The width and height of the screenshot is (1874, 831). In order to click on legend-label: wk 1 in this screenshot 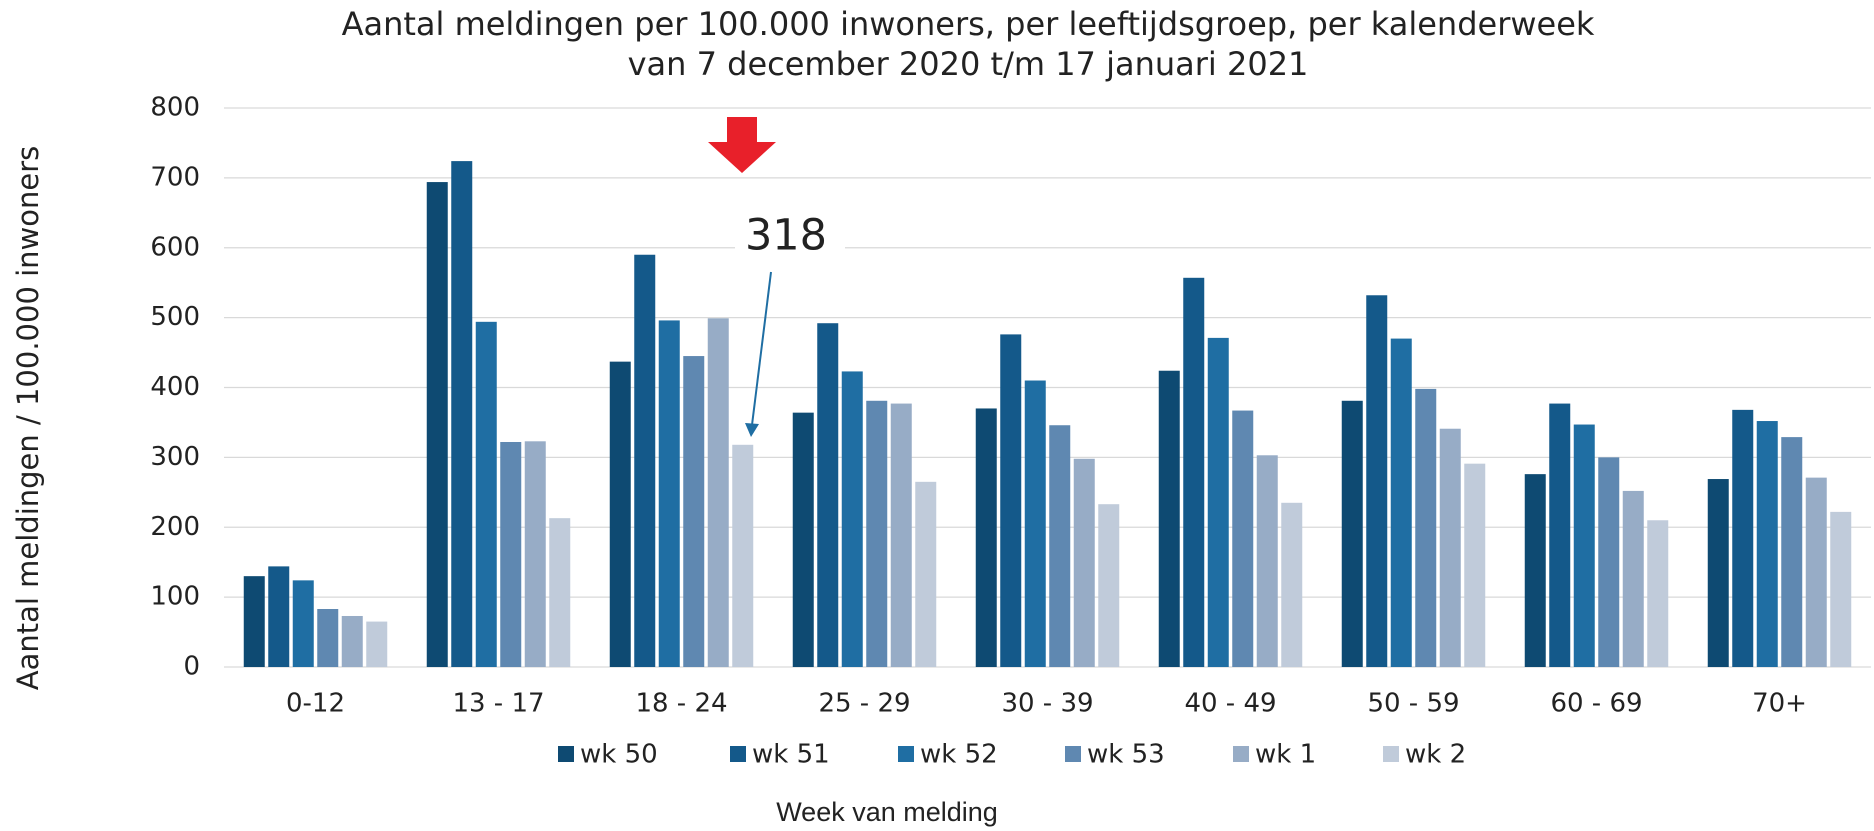, I will do `click(1285, 755)`.